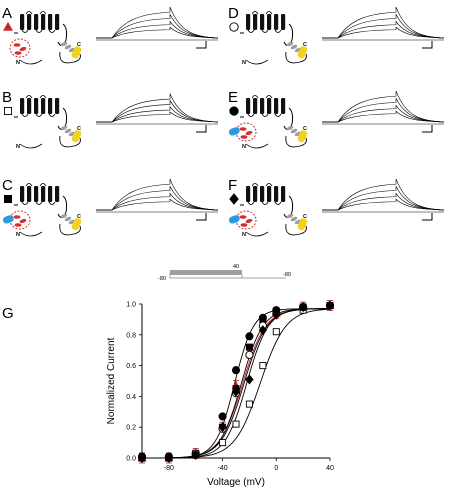  What do you see at coordinates (249, 354) in the screenshot?
I see `data-point-open-circle` at bounding box center [249, 354].